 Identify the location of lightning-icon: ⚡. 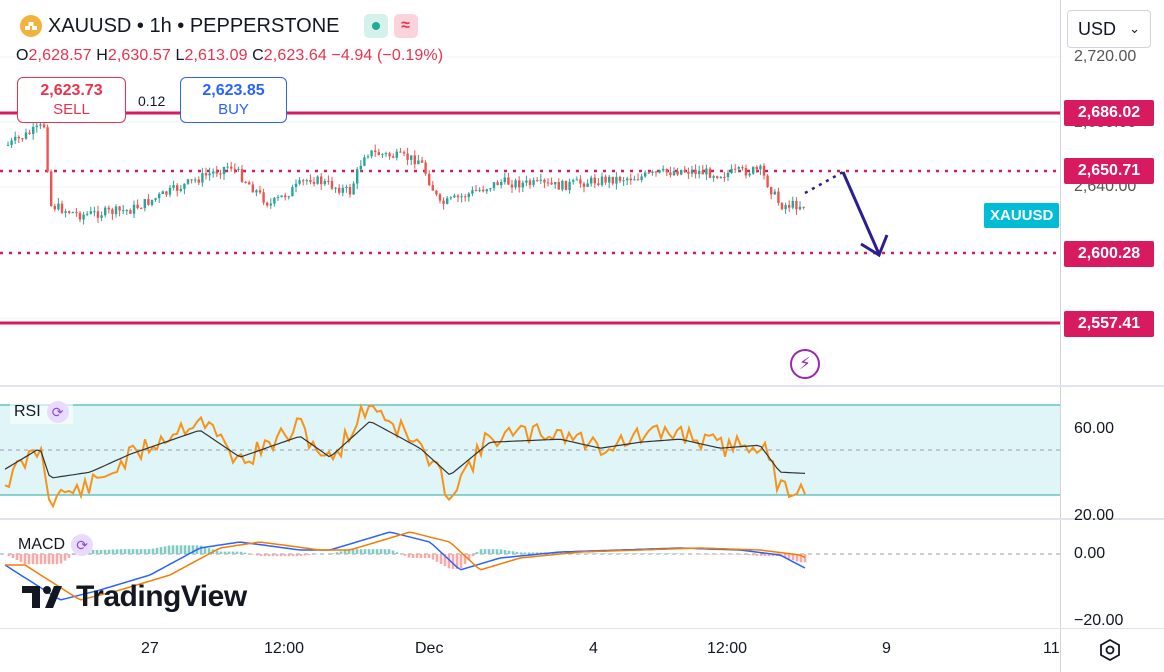
(805, 364).